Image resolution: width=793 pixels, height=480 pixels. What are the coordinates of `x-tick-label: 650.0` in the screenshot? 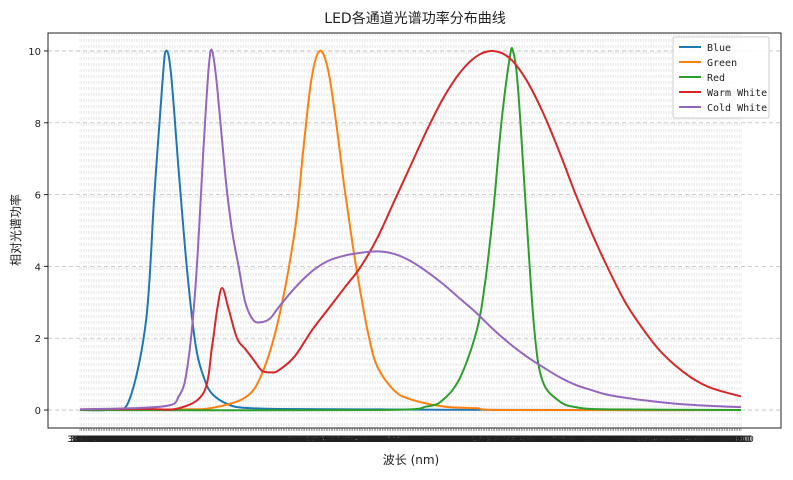 It's located at (526, 440).